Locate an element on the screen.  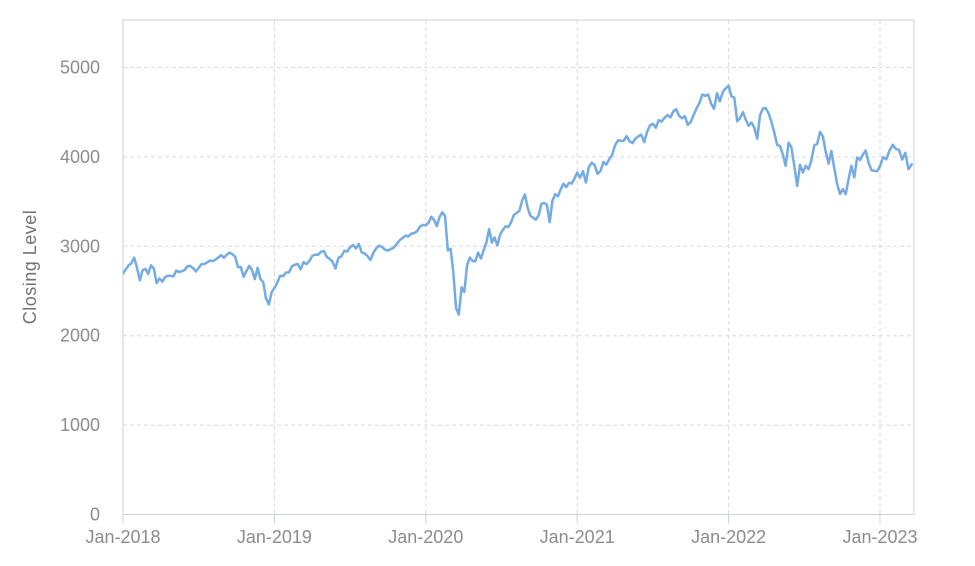
x-axis-tick-label: Jan-2023 is located at coordinates (879, 537).